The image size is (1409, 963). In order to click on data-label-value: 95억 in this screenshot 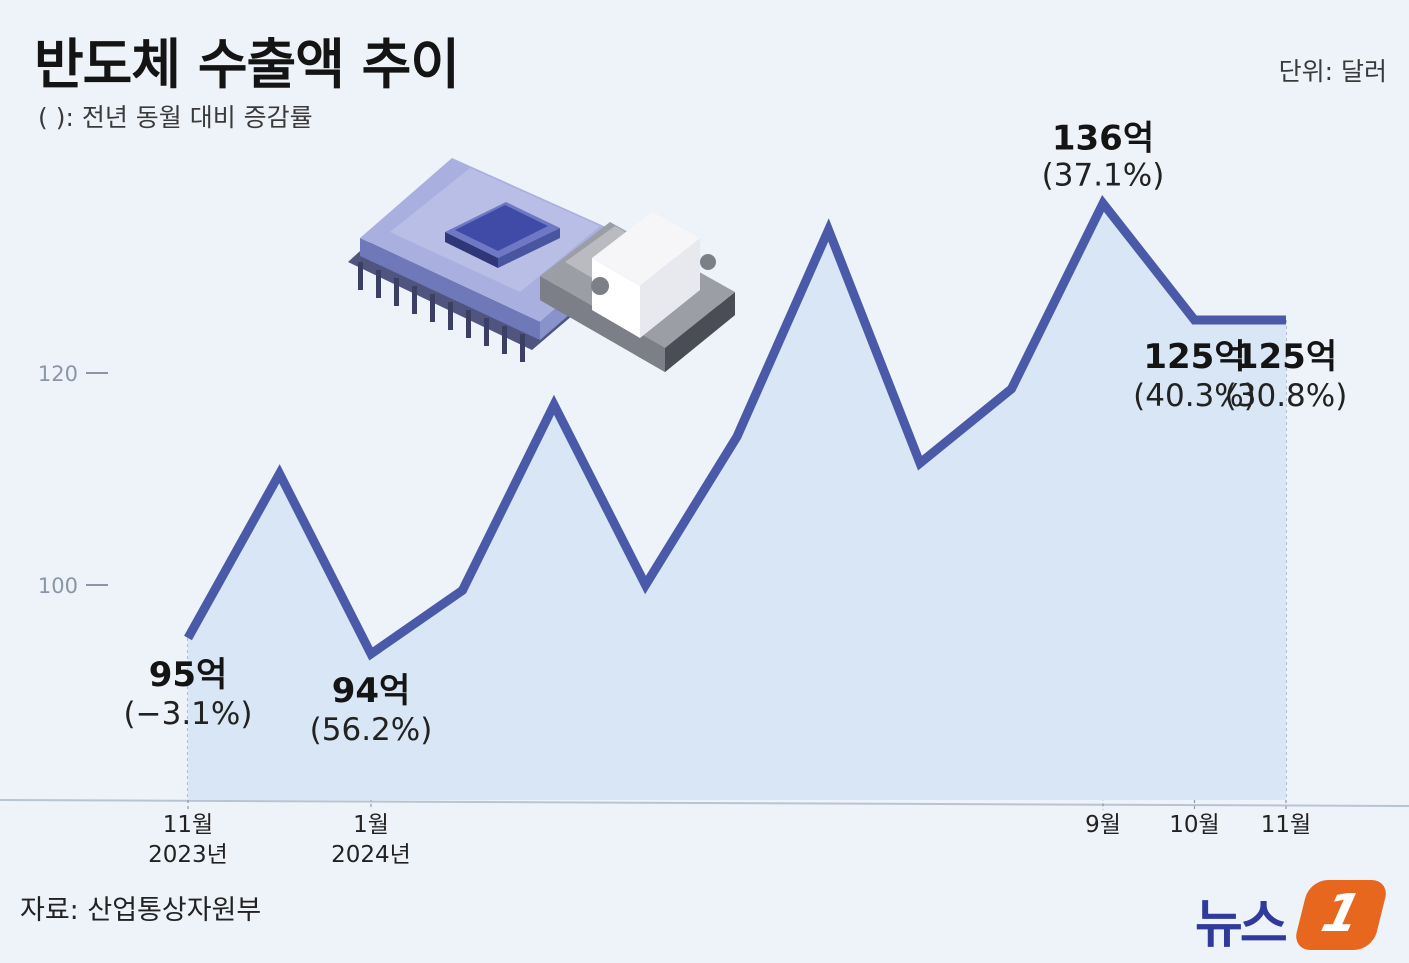, I will do `click(188, 675)`.